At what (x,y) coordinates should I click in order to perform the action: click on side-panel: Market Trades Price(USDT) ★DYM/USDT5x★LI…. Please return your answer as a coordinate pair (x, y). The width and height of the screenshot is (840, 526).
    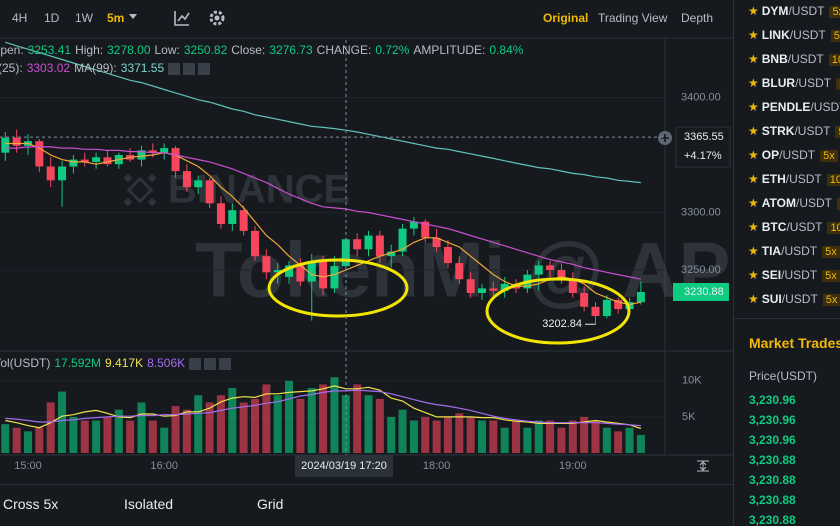
    Looking at the image, I should click on (786, 263).